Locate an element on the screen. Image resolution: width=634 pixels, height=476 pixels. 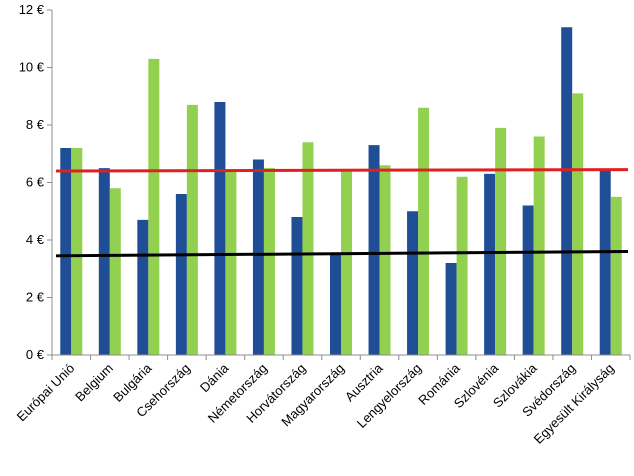
y-tick-label: 8 € is located at coordinates (35, 124).